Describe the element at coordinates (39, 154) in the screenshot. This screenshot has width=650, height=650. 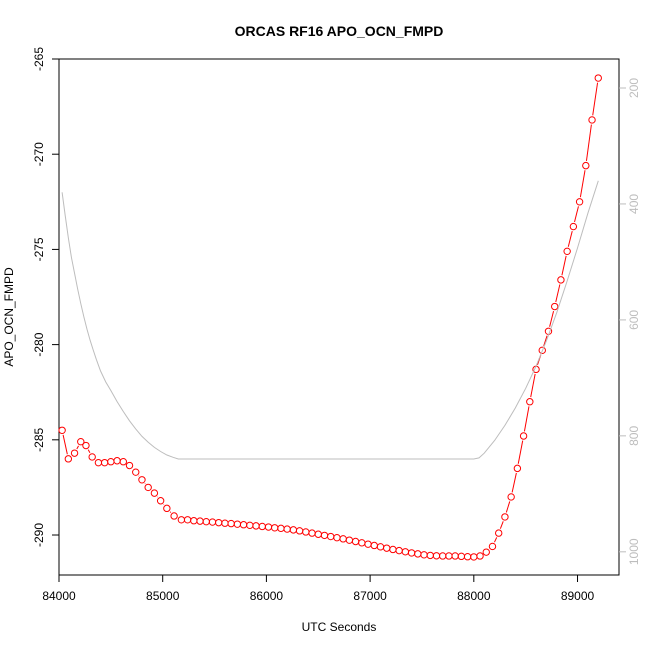
I see `y-tick-label: -270` at that location.